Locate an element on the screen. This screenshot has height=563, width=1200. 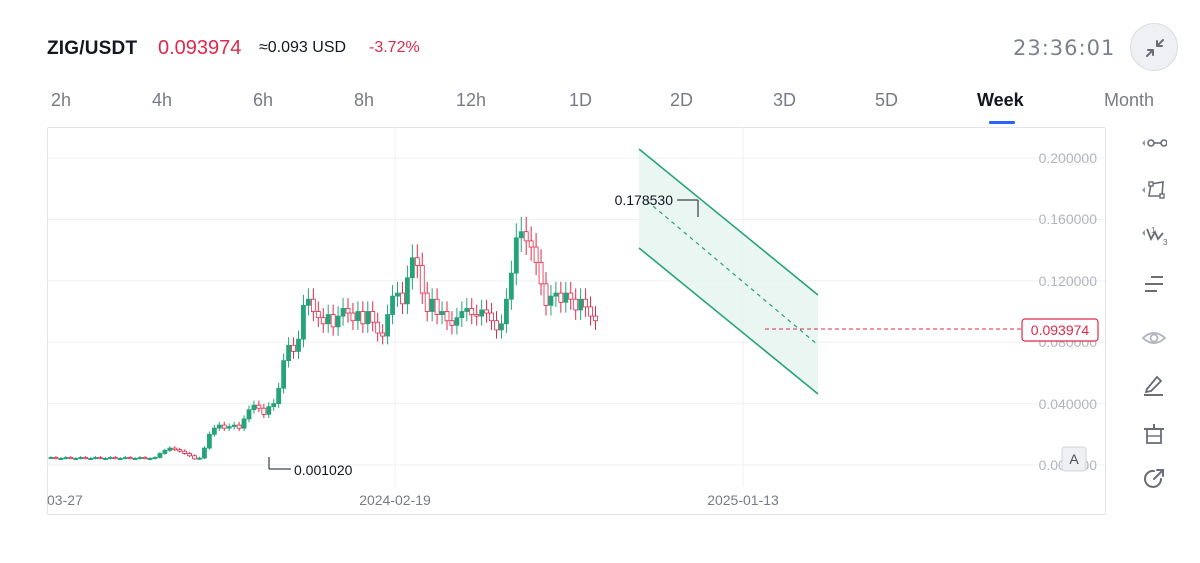
collapse-icon is located at coordinates (1155, 48).